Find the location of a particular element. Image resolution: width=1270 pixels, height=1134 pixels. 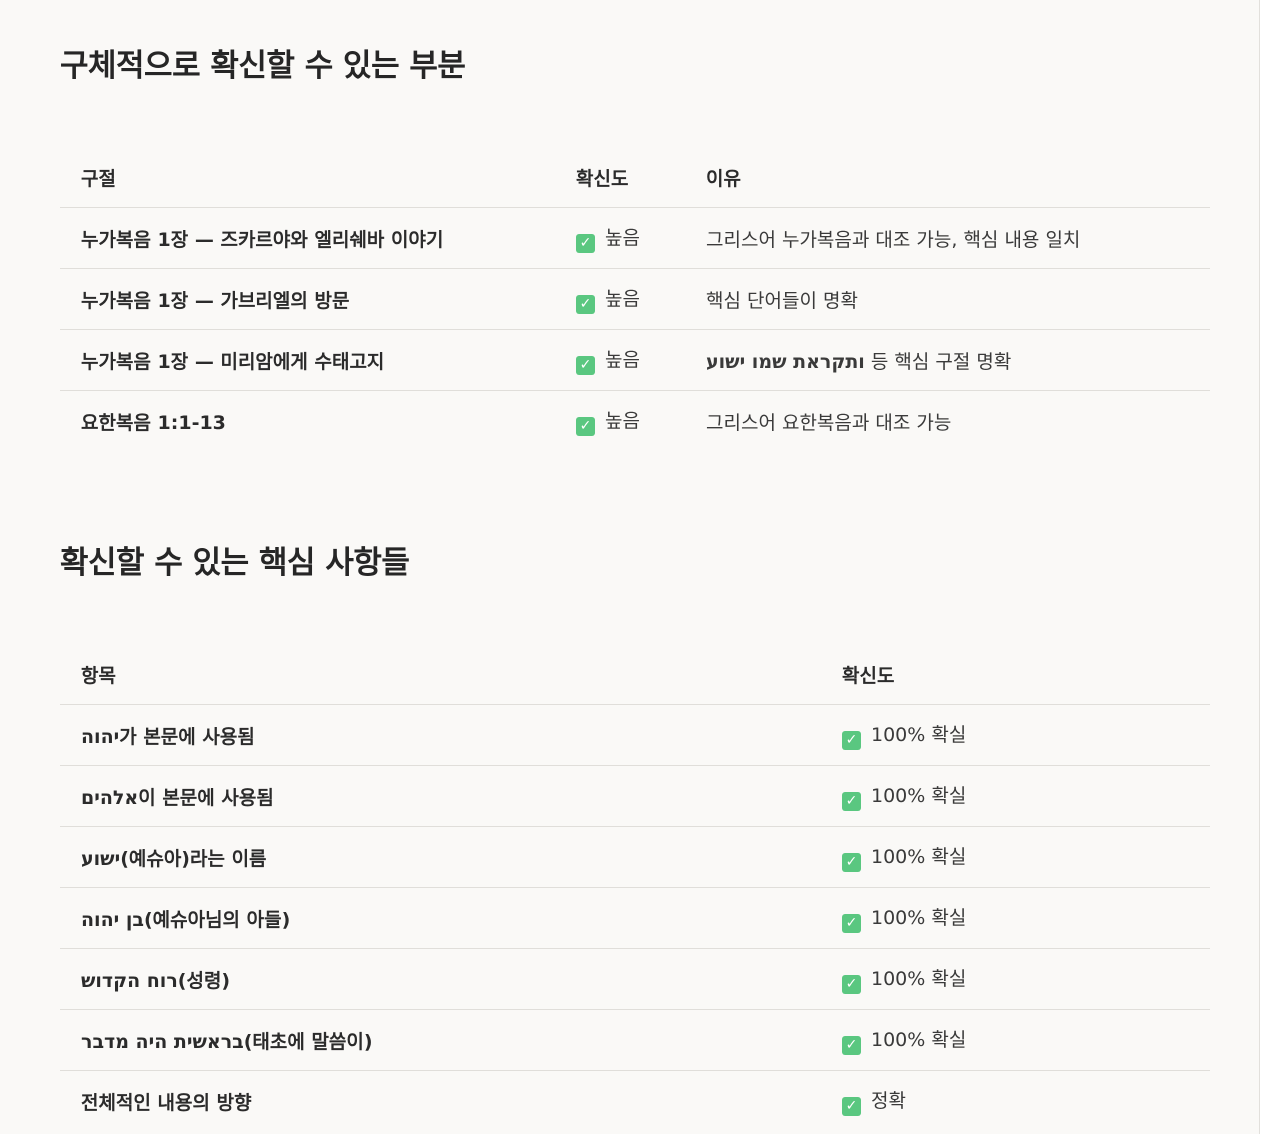

hebrew-text: רוח הקדוש is located at coordinates (129, 980).